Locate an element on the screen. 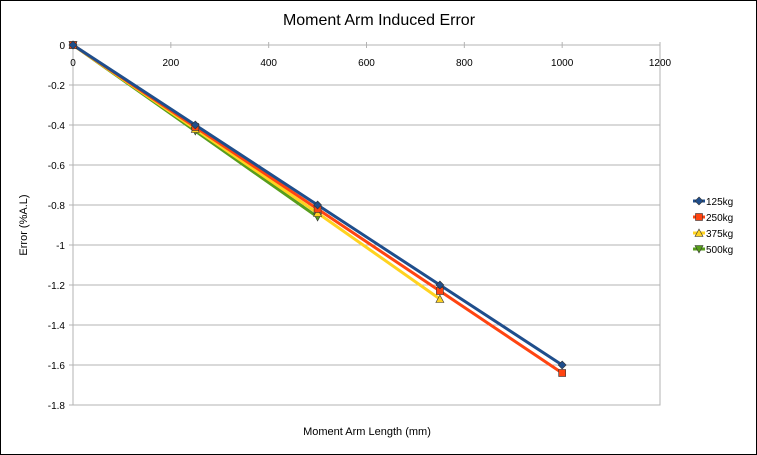  legend-marker-250kg is located at coordinates (699, 217).